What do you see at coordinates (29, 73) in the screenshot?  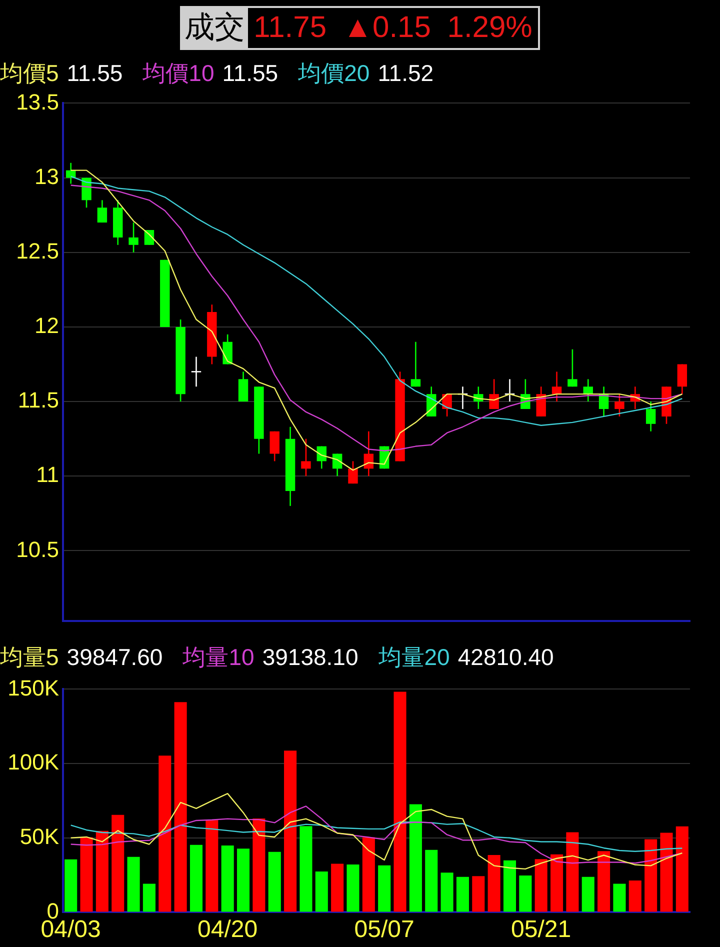 I see `text: 均價5` at bounding box center [29, 73].